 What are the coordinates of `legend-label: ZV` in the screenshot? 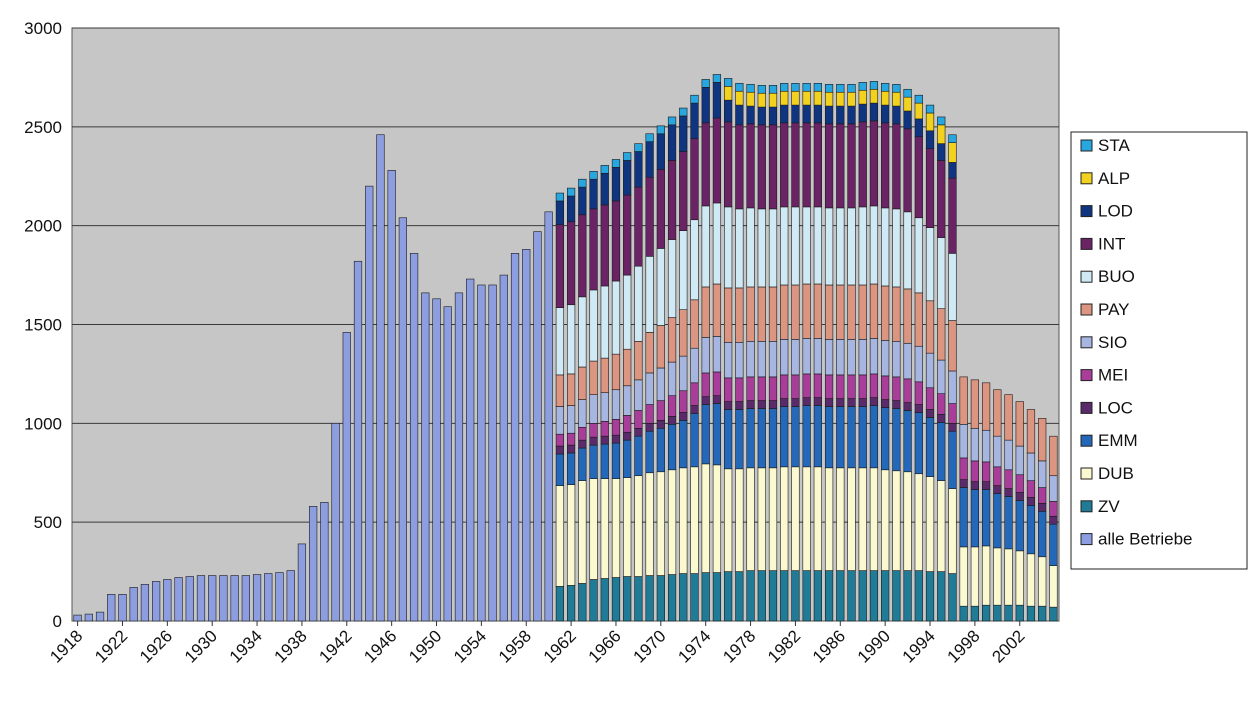 It's located at (1109, 506).